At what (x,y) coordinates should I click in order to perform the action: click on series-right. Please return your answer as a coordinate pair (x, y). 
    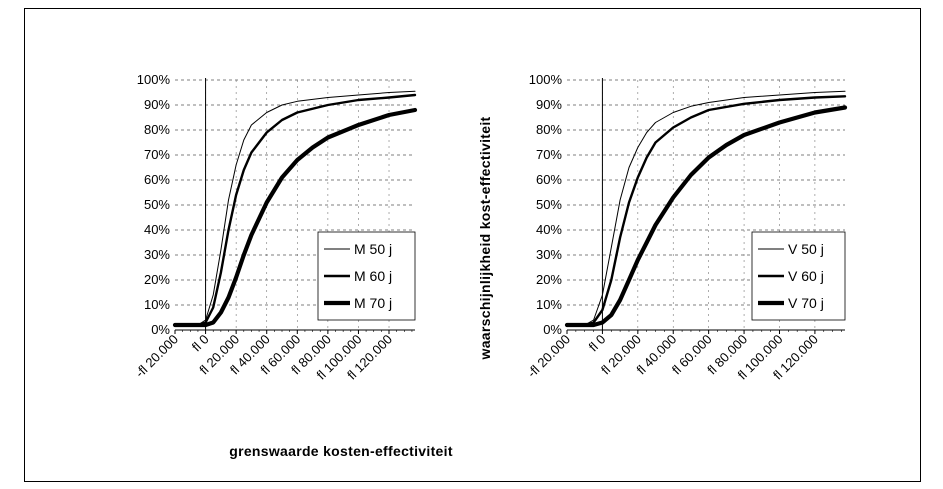
    Looking at the image, I should click on (706, 209).